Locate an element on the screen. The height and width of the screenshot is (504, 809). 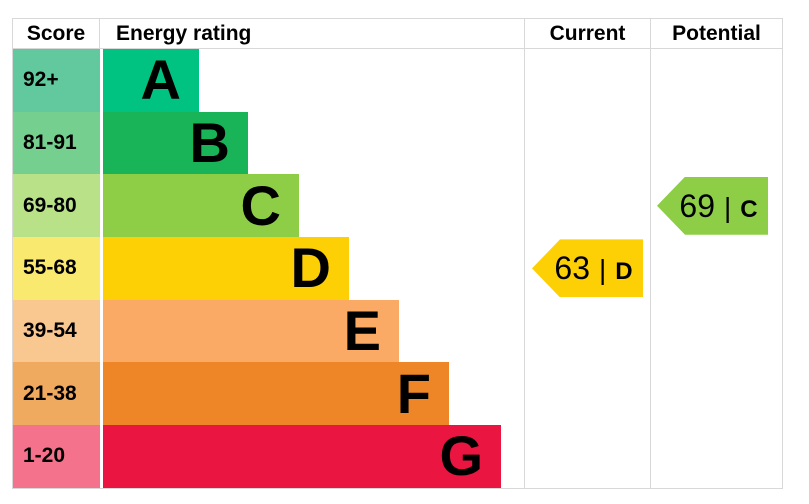
band-score-range: 81-91 is located at coordinates (56, 143).